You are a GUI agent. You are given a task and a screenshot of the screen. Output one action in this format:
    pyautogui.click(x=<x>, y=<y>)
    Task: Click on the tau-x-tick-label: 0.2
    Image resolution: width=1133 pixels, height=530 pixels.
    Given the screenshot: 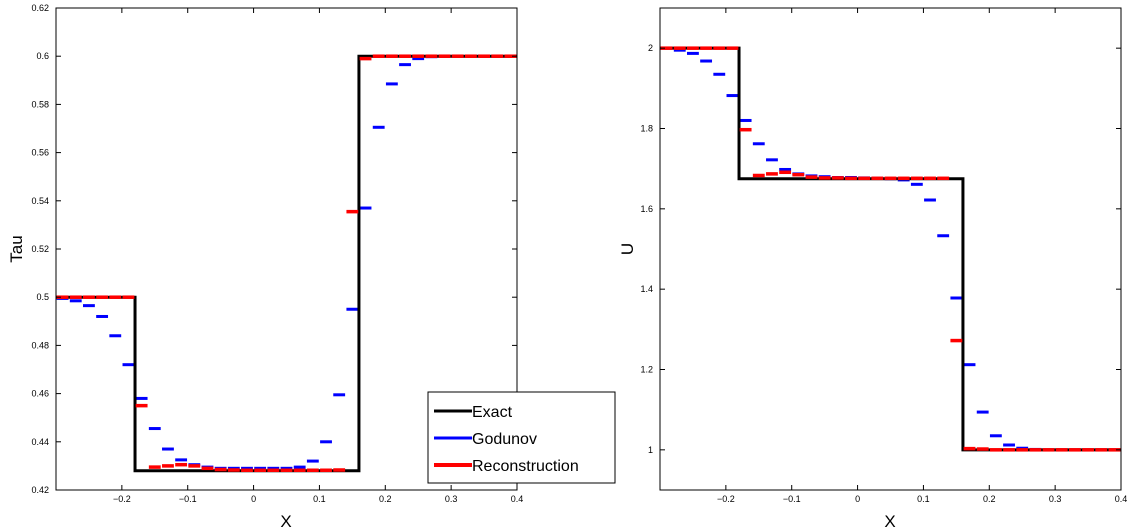 What is the action you would take?
    pyautogui.click(x=385, y=499)
    